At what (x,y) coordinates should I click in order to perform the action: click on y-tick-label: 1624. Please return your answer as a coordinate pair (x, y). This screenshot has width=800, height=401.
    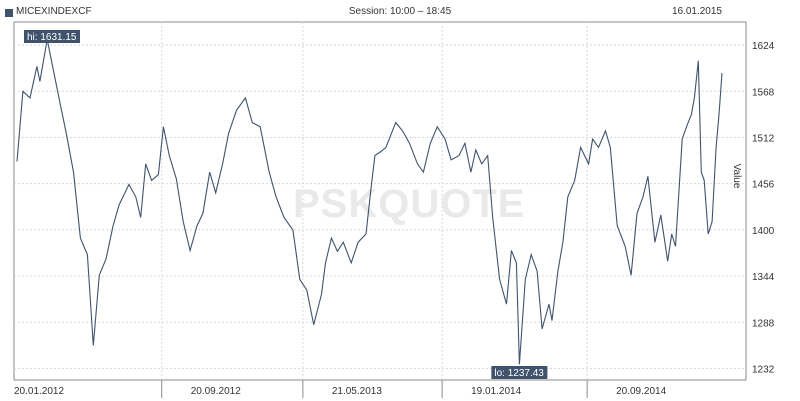
    Looking at the image, I should click on (763, 46).